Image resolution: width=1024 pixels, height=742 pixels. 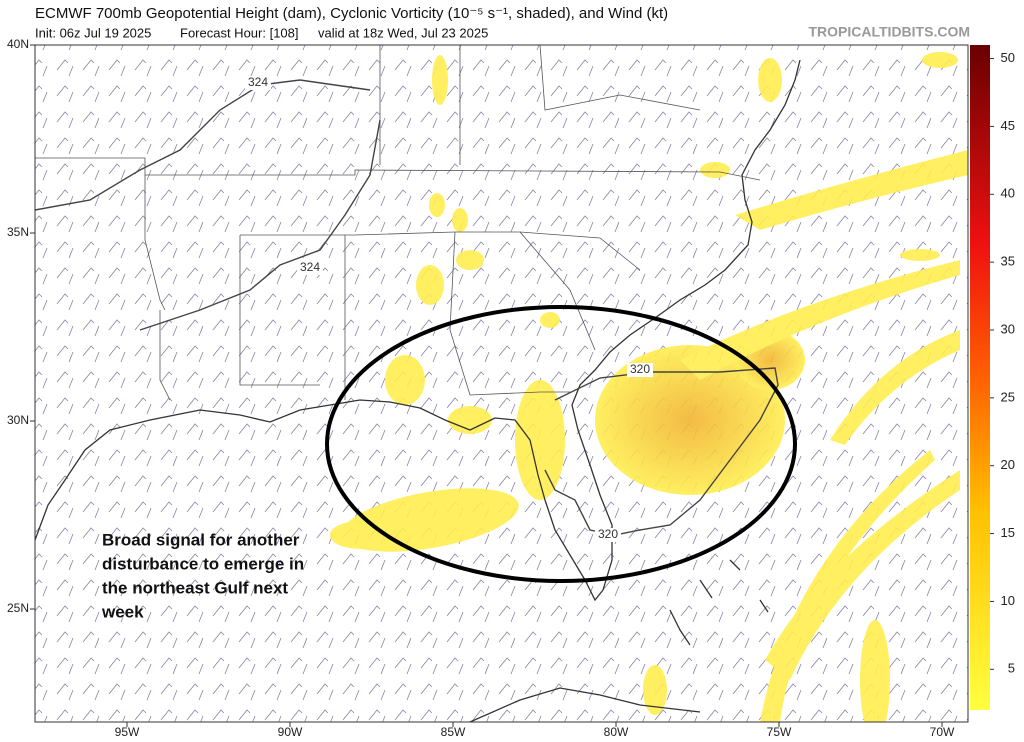 What do you see at coordinates (779, 732) in the screenshot?
I see `lon-label: 75W` at bounding box center [779, 732].